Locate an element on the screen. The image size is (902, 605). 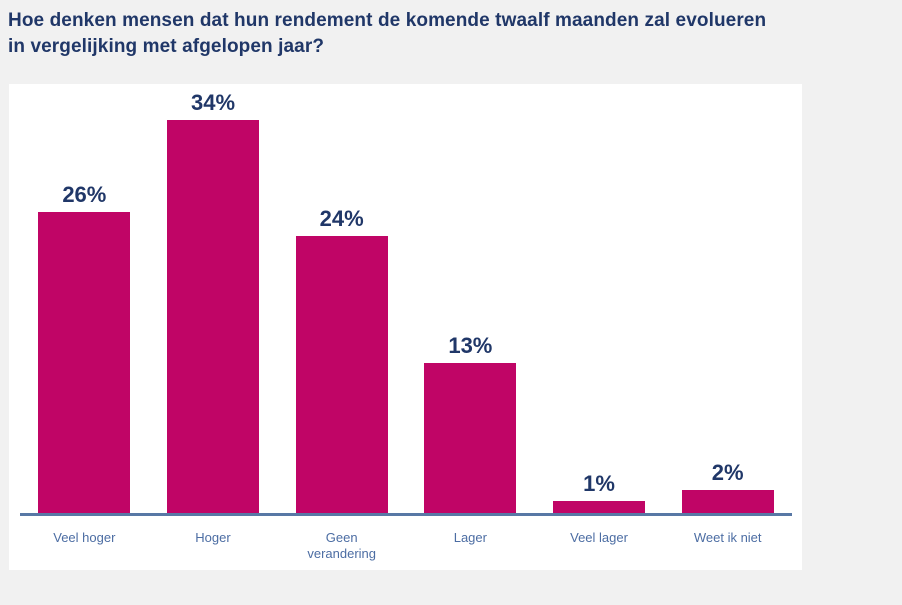
category-label: Weet ik niet is located at coordinates (727, 537).